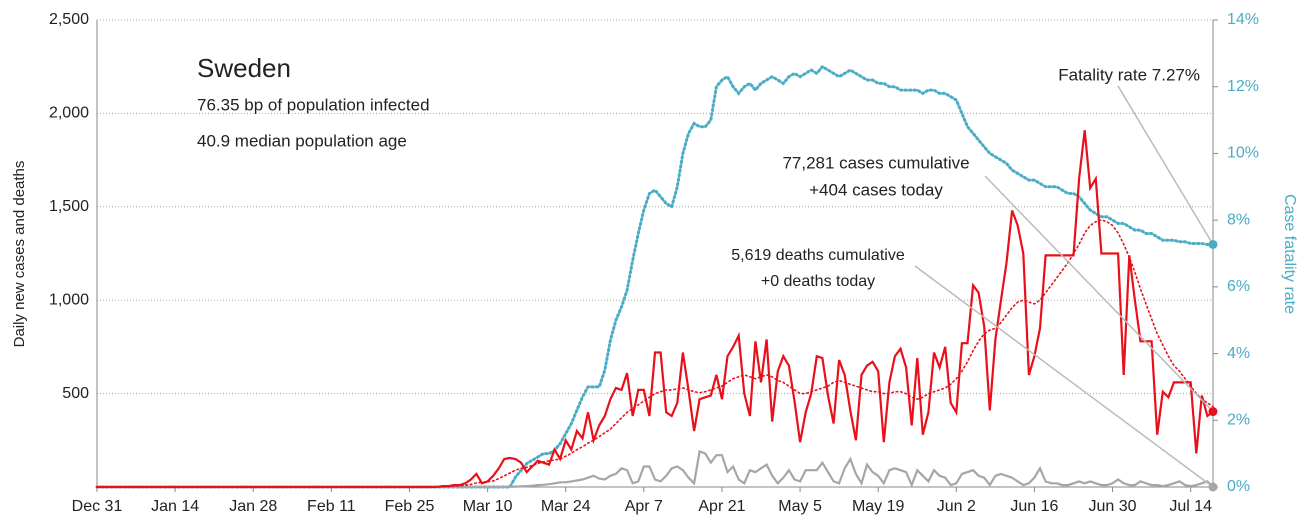 The height and width of the screenshot is (529, 1312). What do you see at coordinates (244, 68) in the screenshot?
I see `chart-title: Sweden` at bounding box center [244, 68].